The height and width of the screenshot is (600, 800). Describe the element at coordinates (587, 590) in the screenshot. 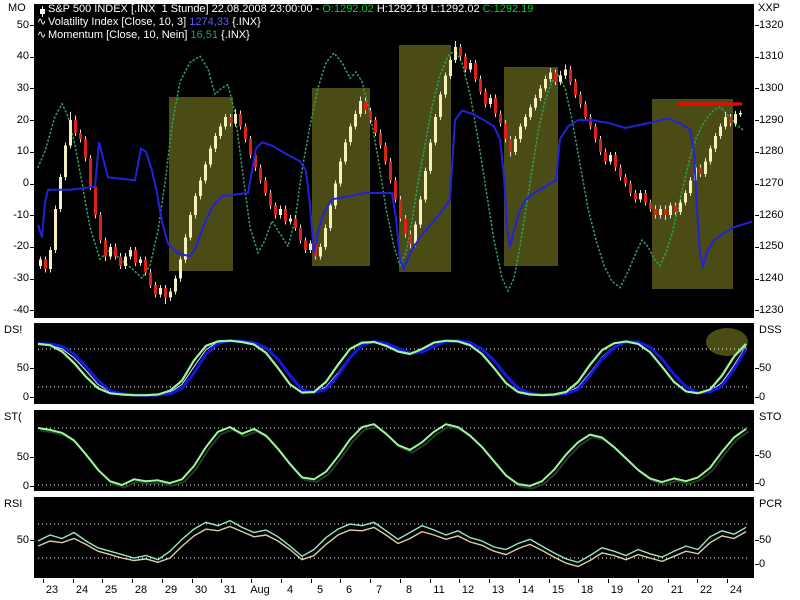

I see `x-axis-label: 18` at that location.